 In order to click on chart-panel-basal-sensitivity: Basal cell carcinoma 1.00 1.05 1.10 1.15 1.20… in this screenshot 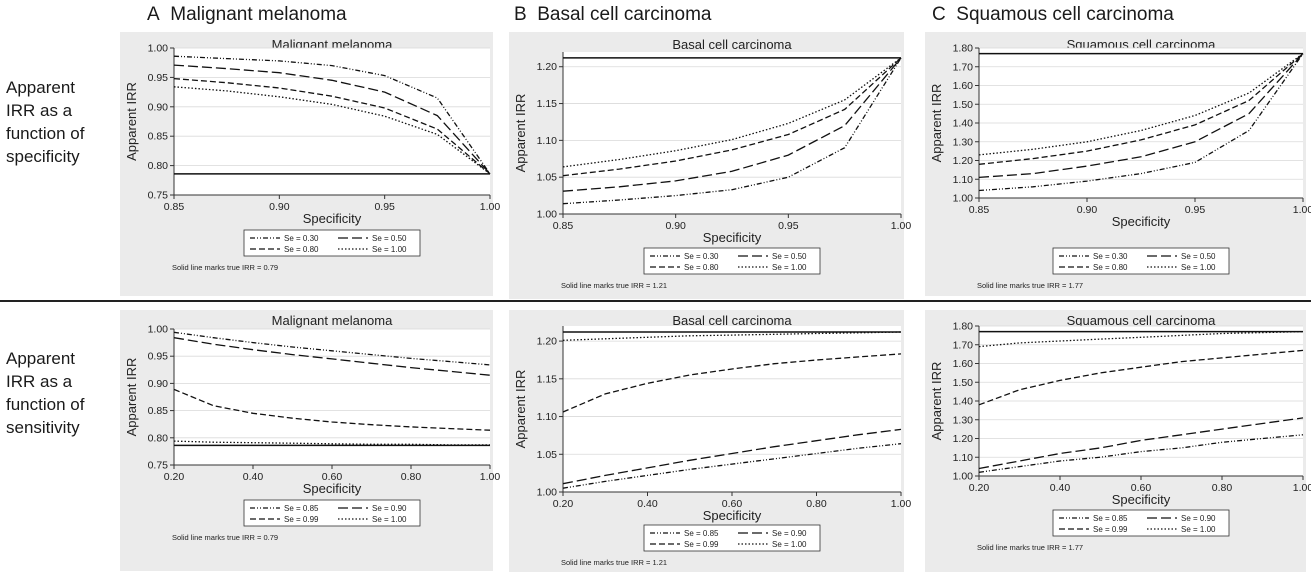, I will do `click(710, 441)`.